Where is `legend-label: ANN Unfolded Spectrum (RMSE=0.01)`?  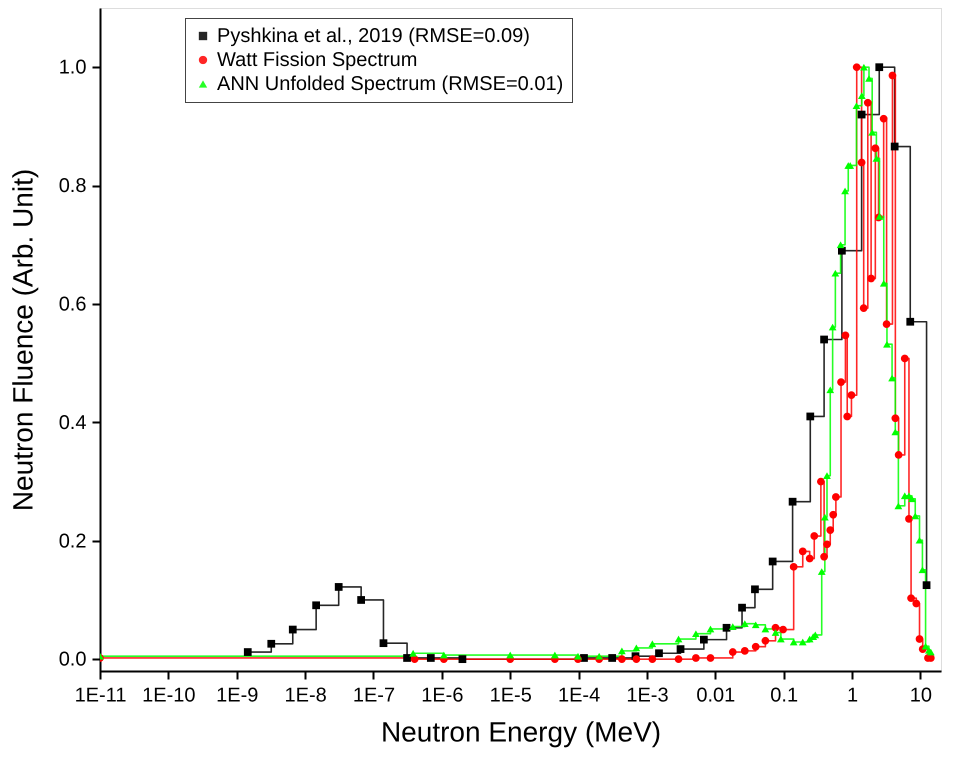 legend-label: ANN Unfolded Spectrum (RMSE=0.01) is located at coordinates (390, 84).